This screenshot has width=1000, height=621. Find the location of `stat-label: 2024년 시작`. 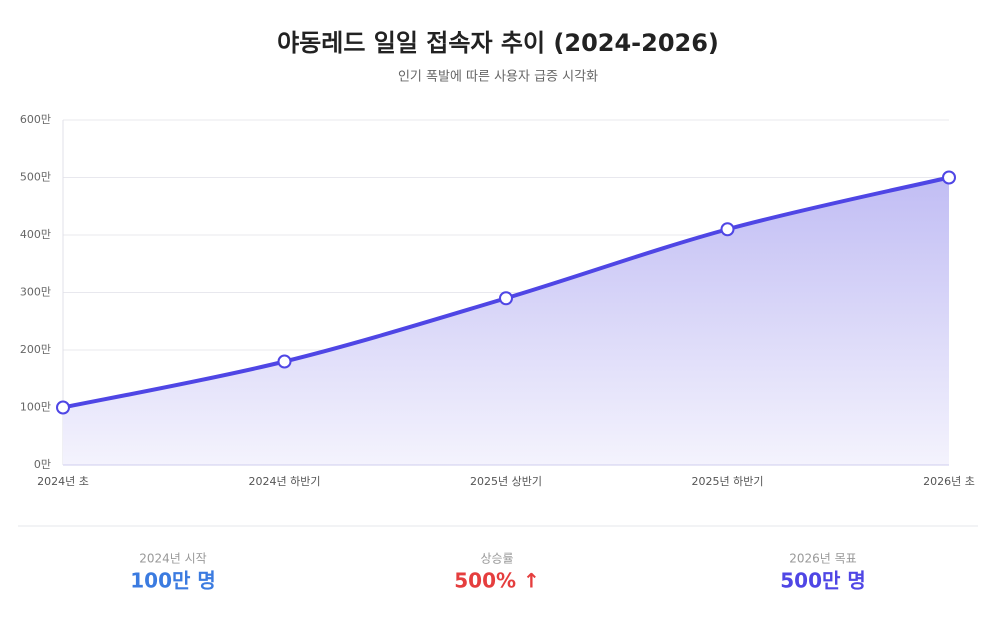

stat-label: 2024년 시작 is located at coordinates (172, 559).